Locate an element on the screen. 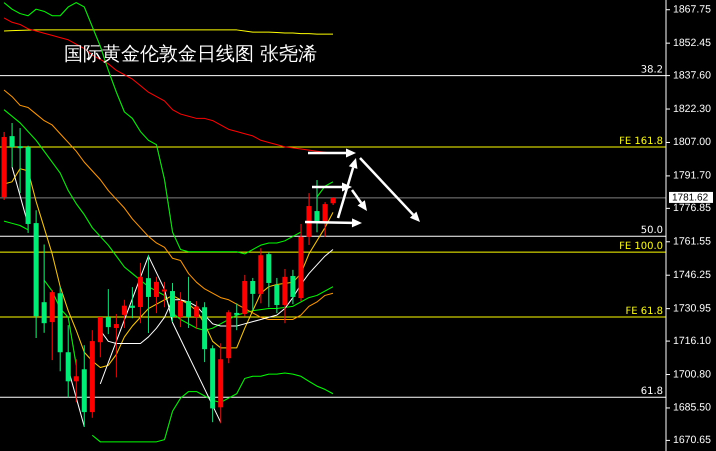 The width and height of the screenshot is (716, 451). ref-line-label: FE 61.8 is located at coordinates (644, 312).